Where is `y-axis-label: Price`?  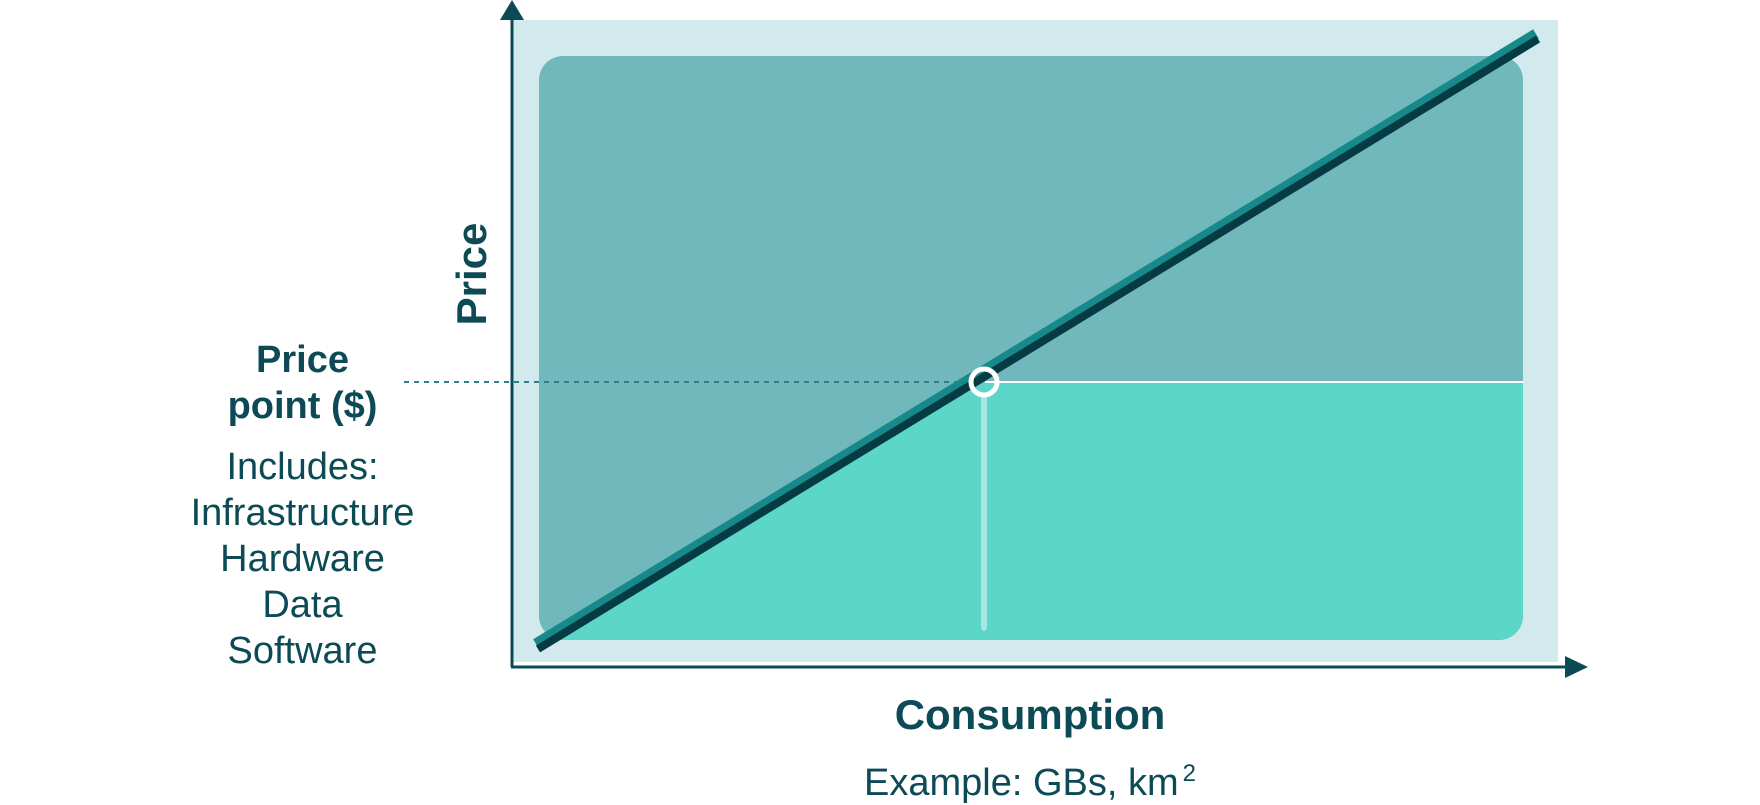
y-axis-label: Price is located at coordinates (471, 274).